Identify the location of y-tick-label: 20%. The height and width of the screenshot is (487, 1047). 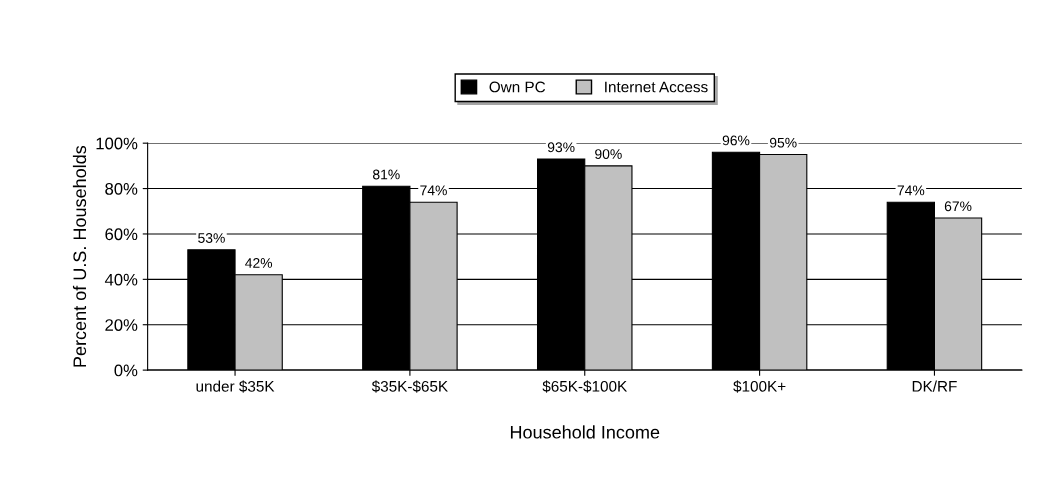
(121, 325).